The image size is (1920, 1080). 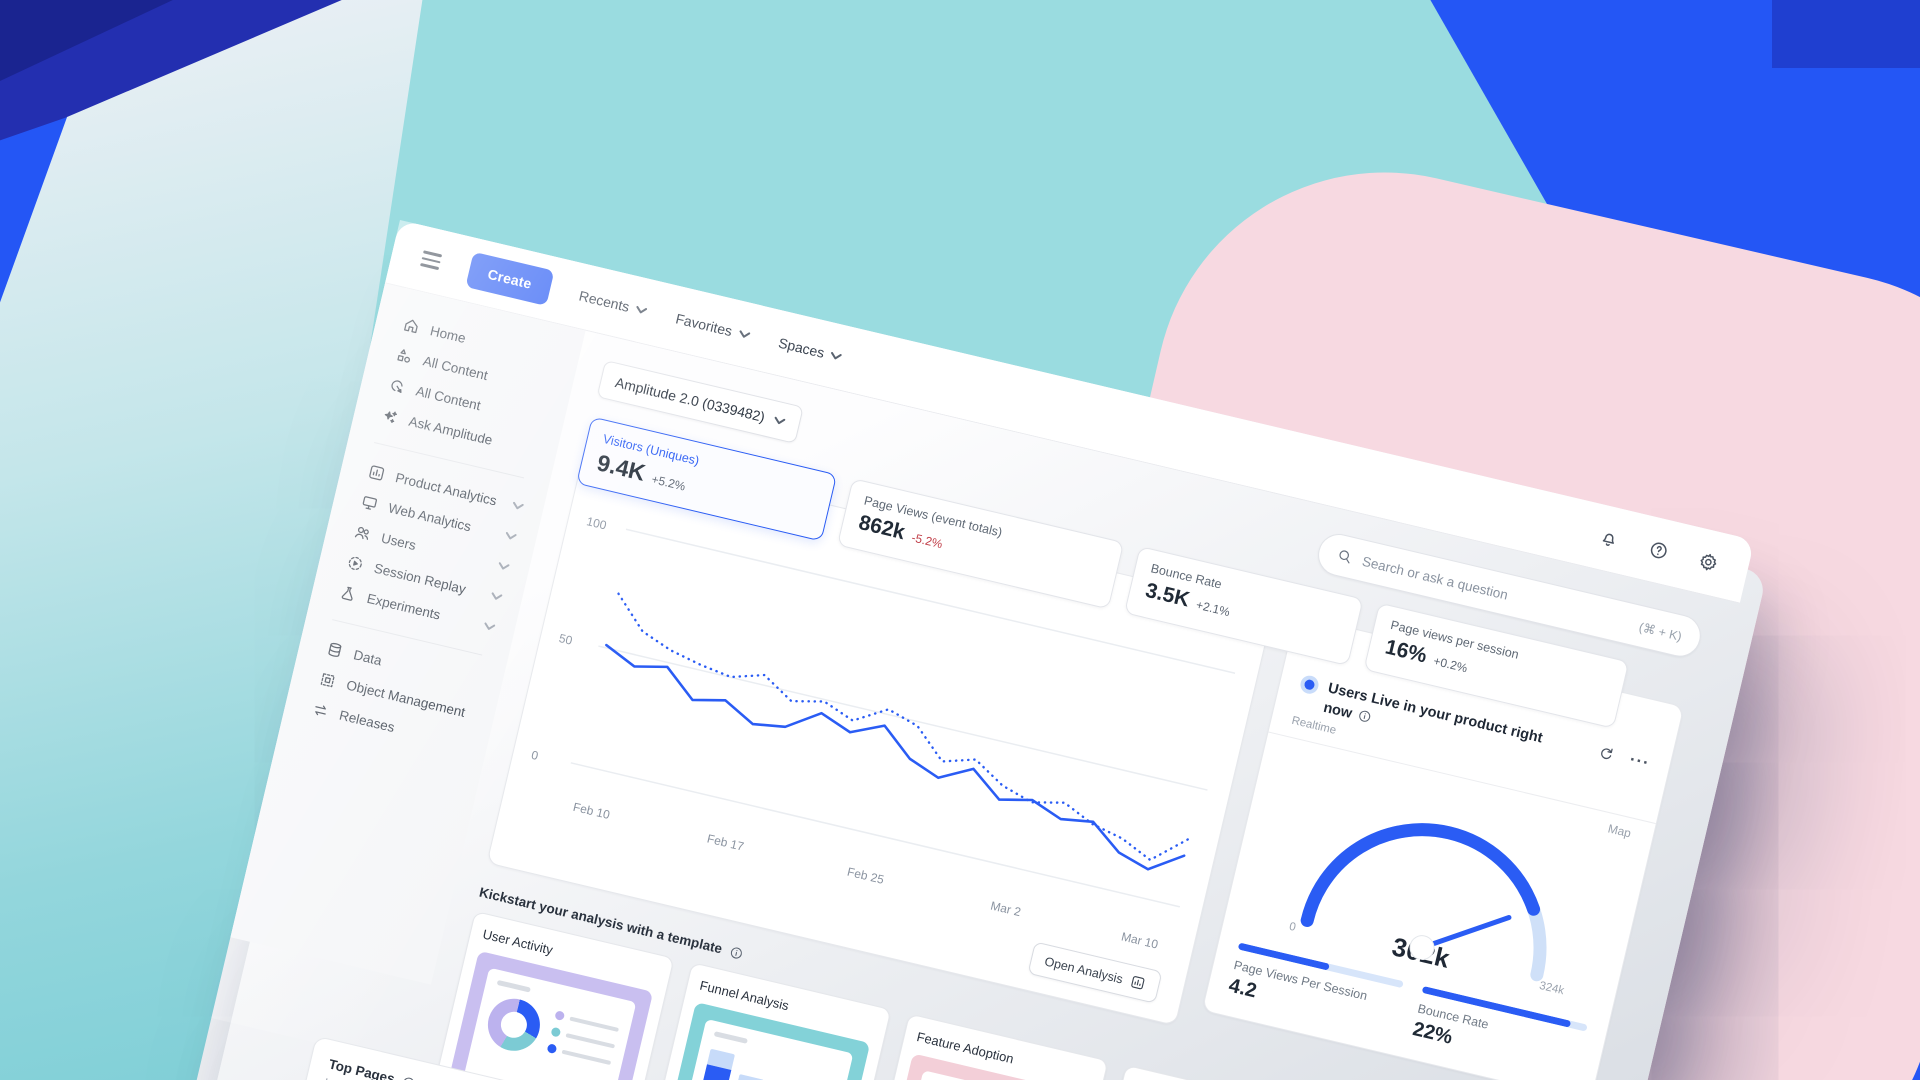 I want to click on gauge-needle, so click(x=1465, y=933).